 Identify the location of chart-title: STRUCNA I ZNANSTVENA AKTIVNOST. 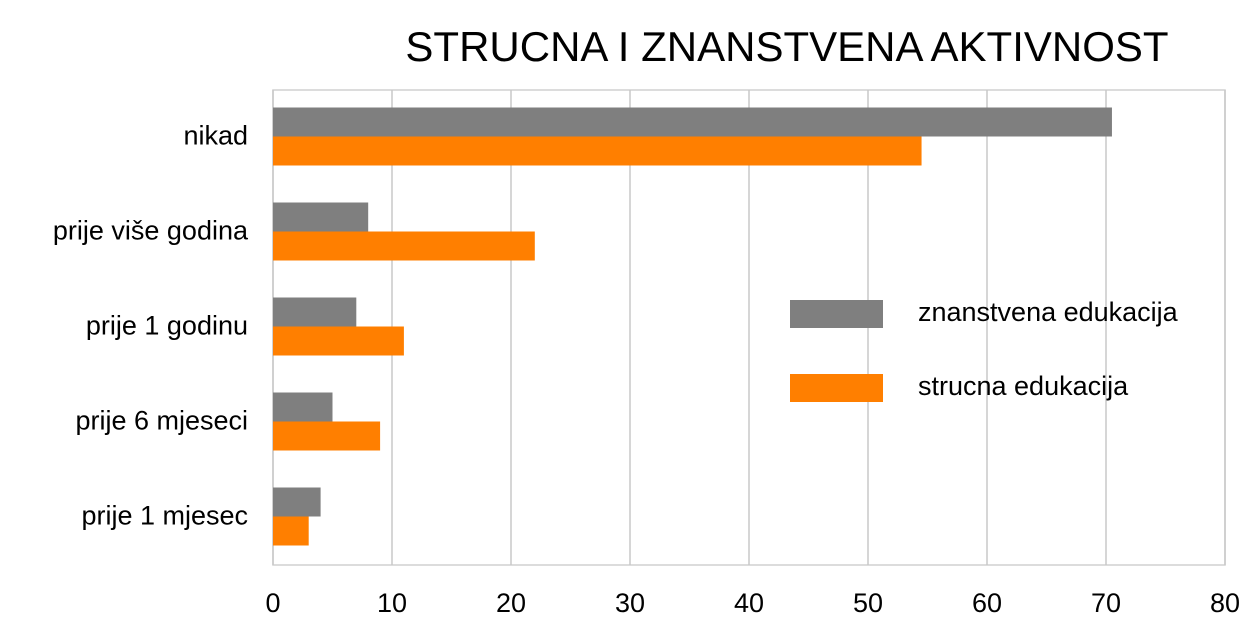
(786, 46).